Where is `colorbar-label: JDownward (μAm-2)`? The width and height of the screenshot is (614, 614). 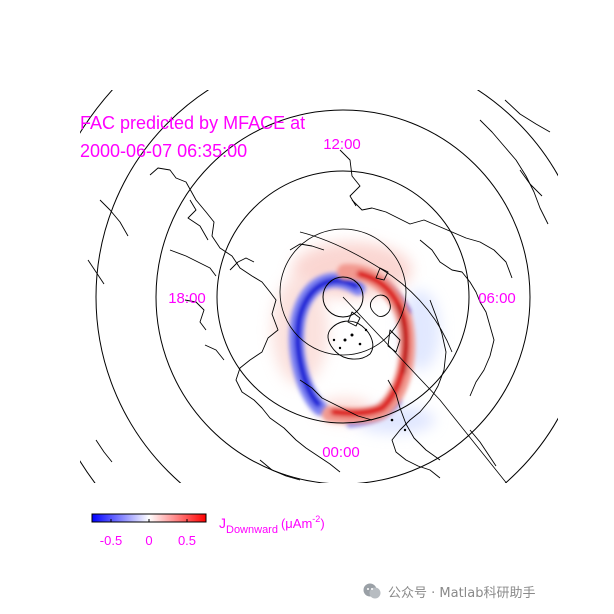 colorbar-label: JDownward (μAm-2) is located at coordinates (272, 525).